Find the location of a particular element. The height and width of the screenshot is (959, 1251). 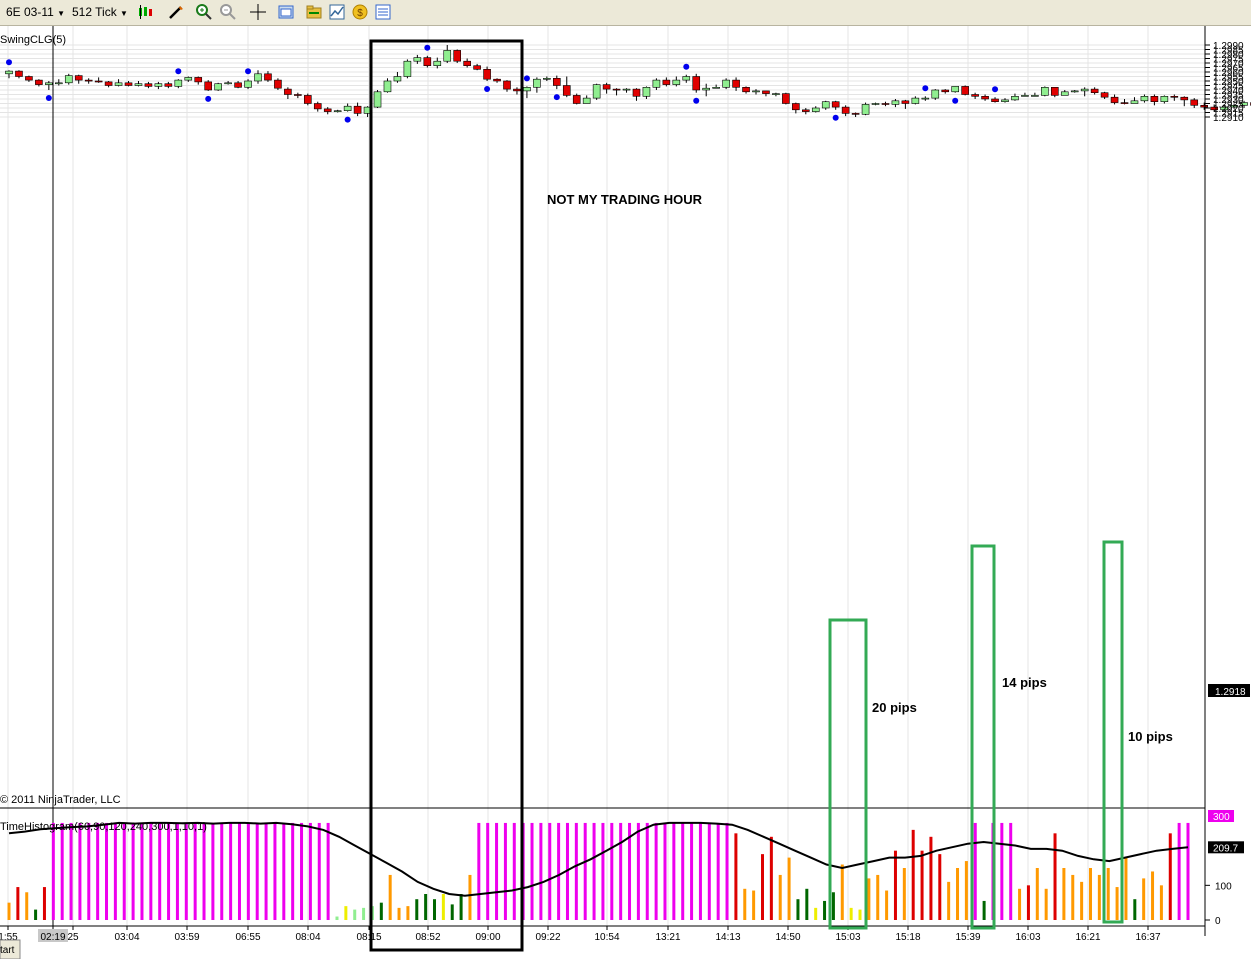

pip-label-2: 14 pips is located at coordinates (1024, 682).